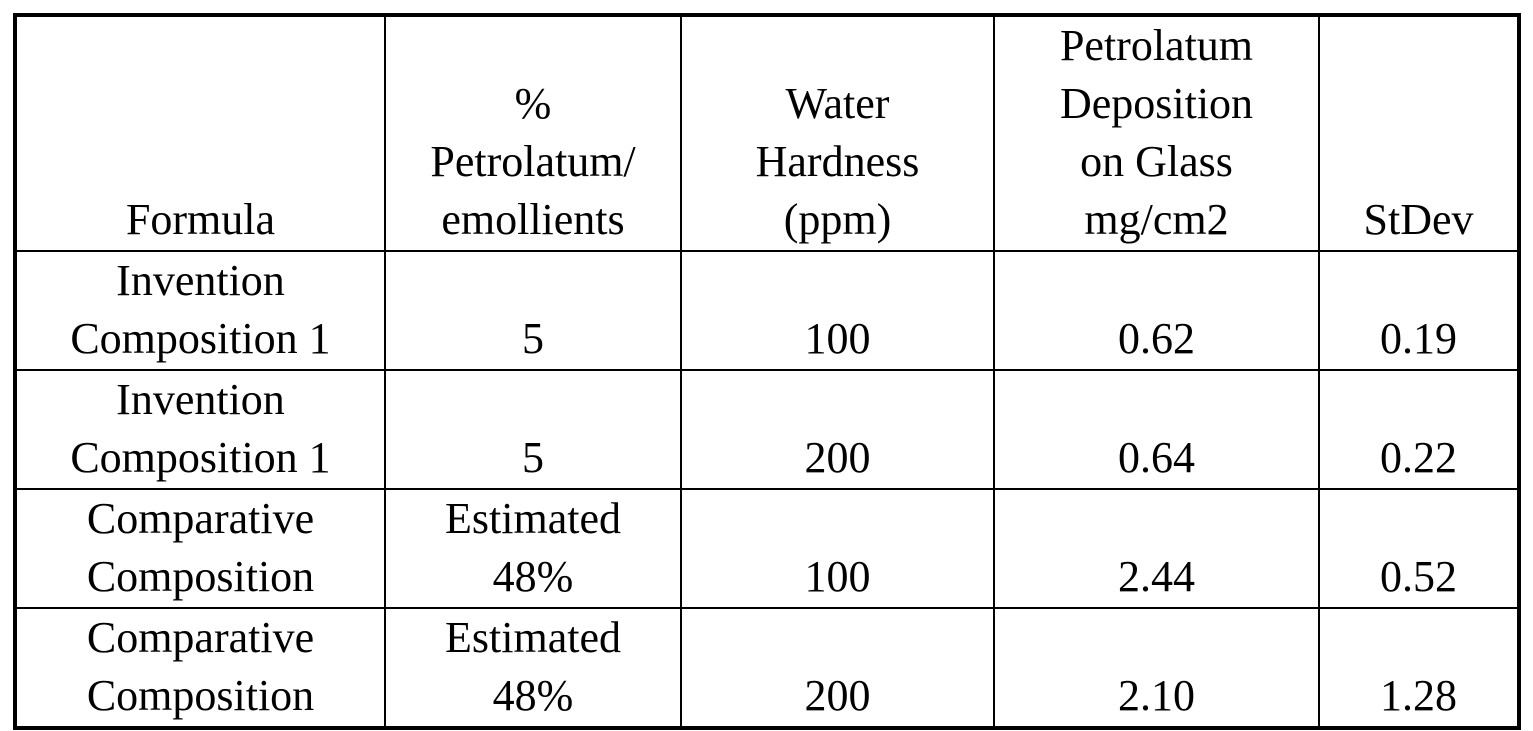 This screenshot has height=731, width=1533. I want to click on table-cell: 0.19, so click(1419, 310).